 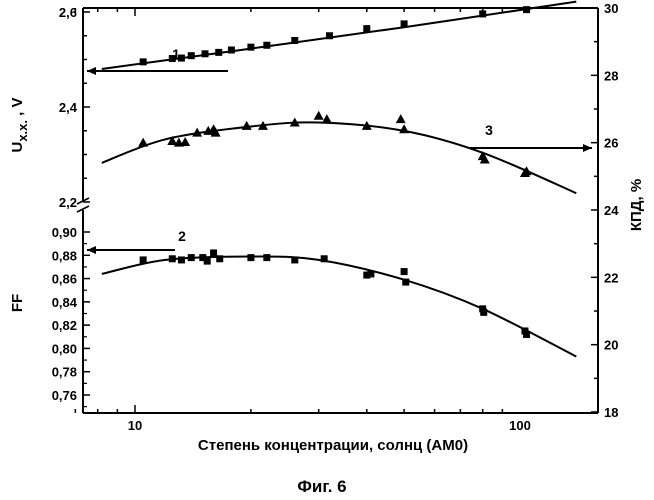 What do you see at coordinates (64, 279) in the screenshot?
I see `lower-y-tick-label: 0,86` at bounding box center [64, 279].